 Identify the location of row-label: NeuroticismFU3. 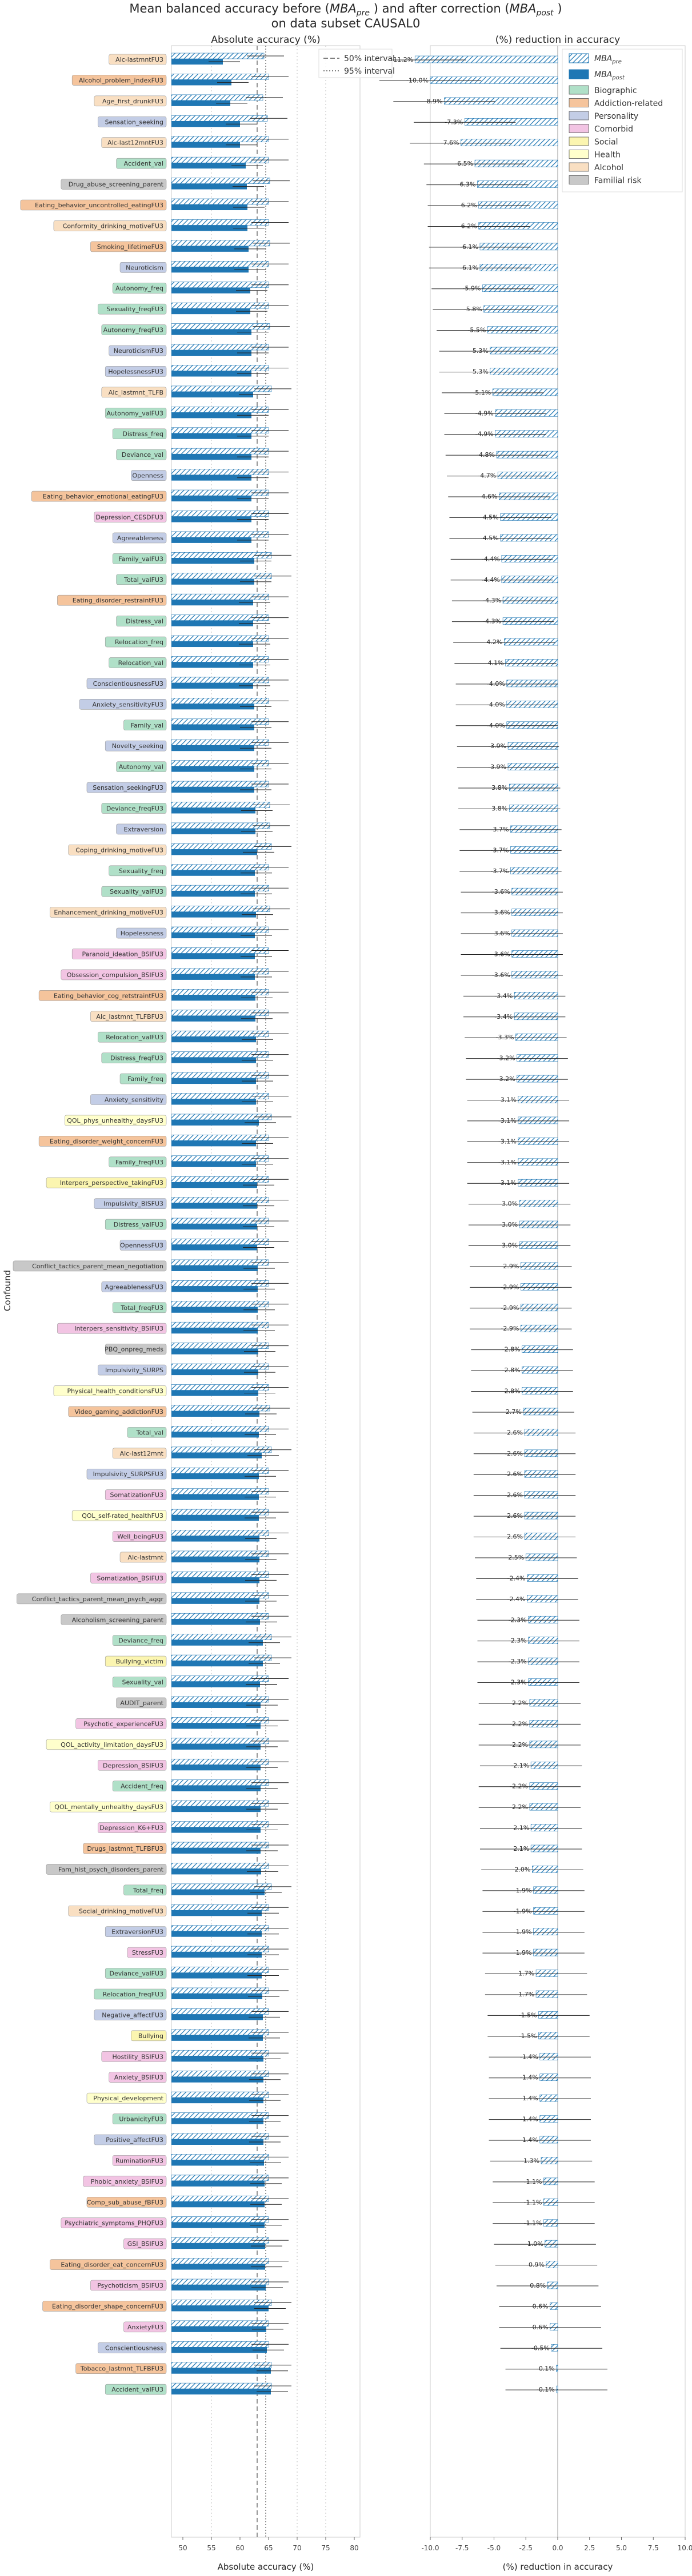
(138, 351).